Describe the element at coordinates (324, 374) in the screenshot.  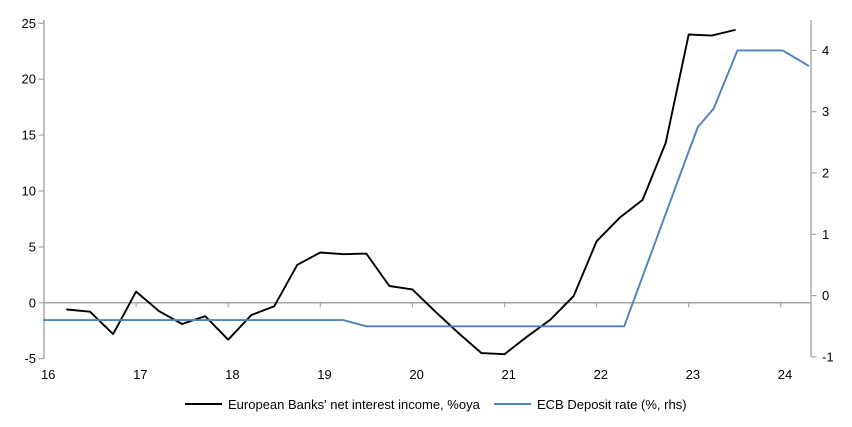
I see `x-axis-tick-label: 19` at that location.